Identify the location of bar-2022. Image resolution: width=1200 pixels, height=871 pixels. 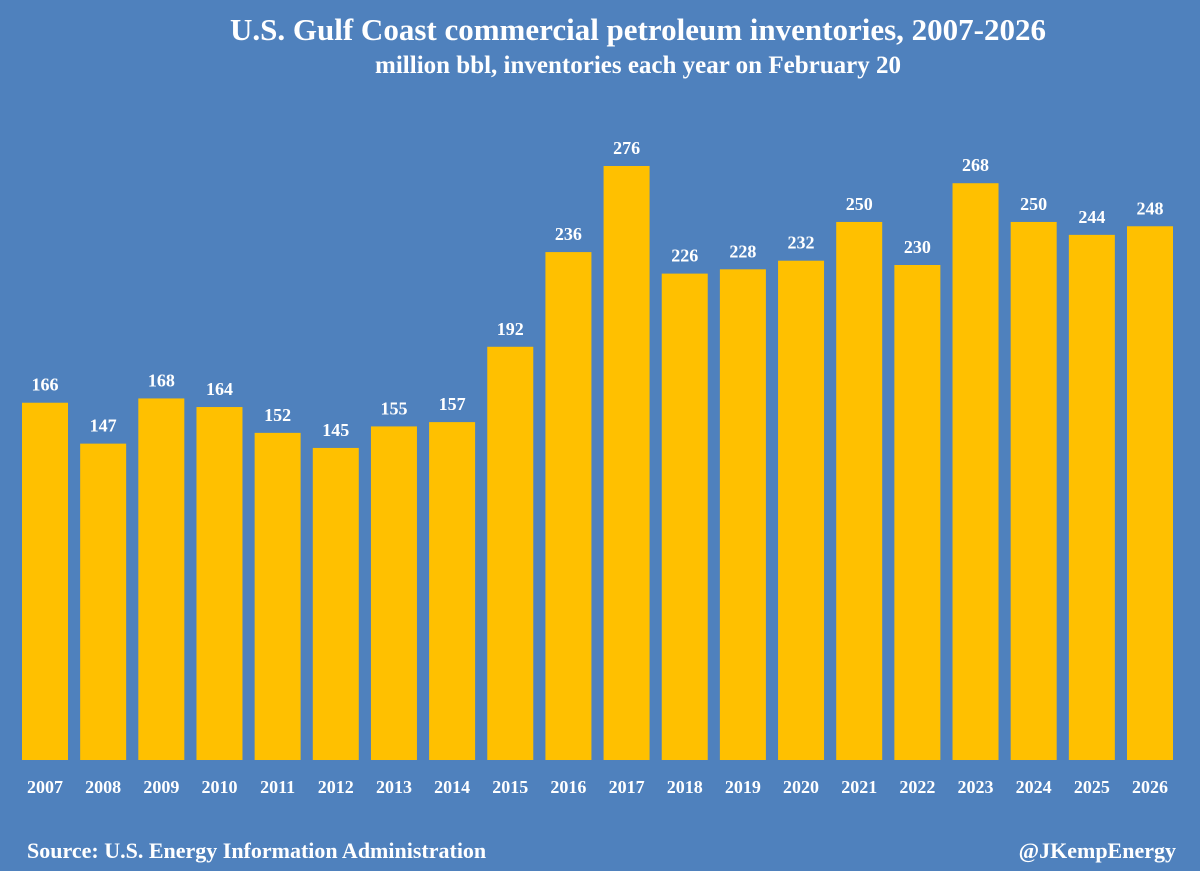
(917, 512).